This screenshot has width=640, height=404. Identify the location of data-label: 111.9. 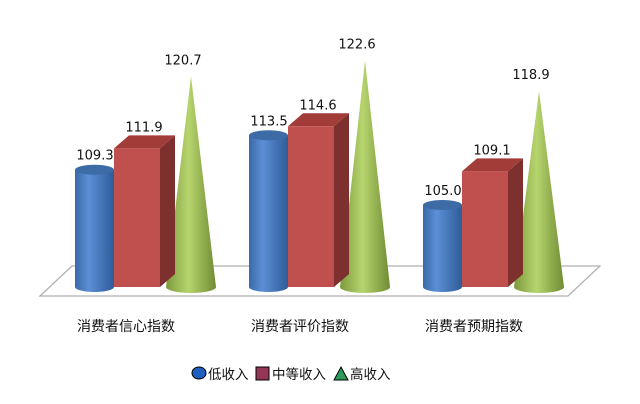
(143, 127).